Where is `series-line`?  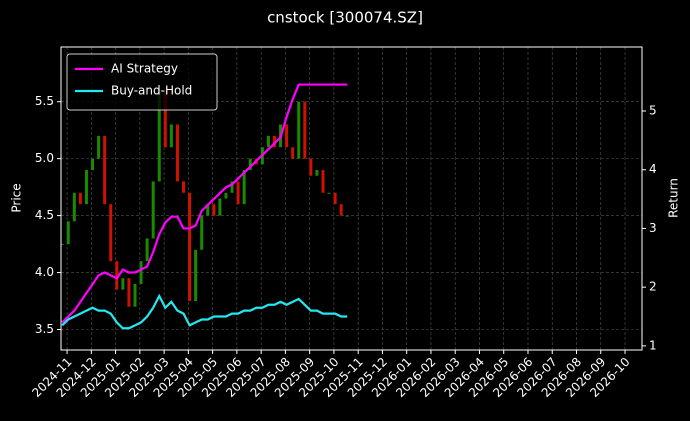
series-line is located at coordinates (204, 311).